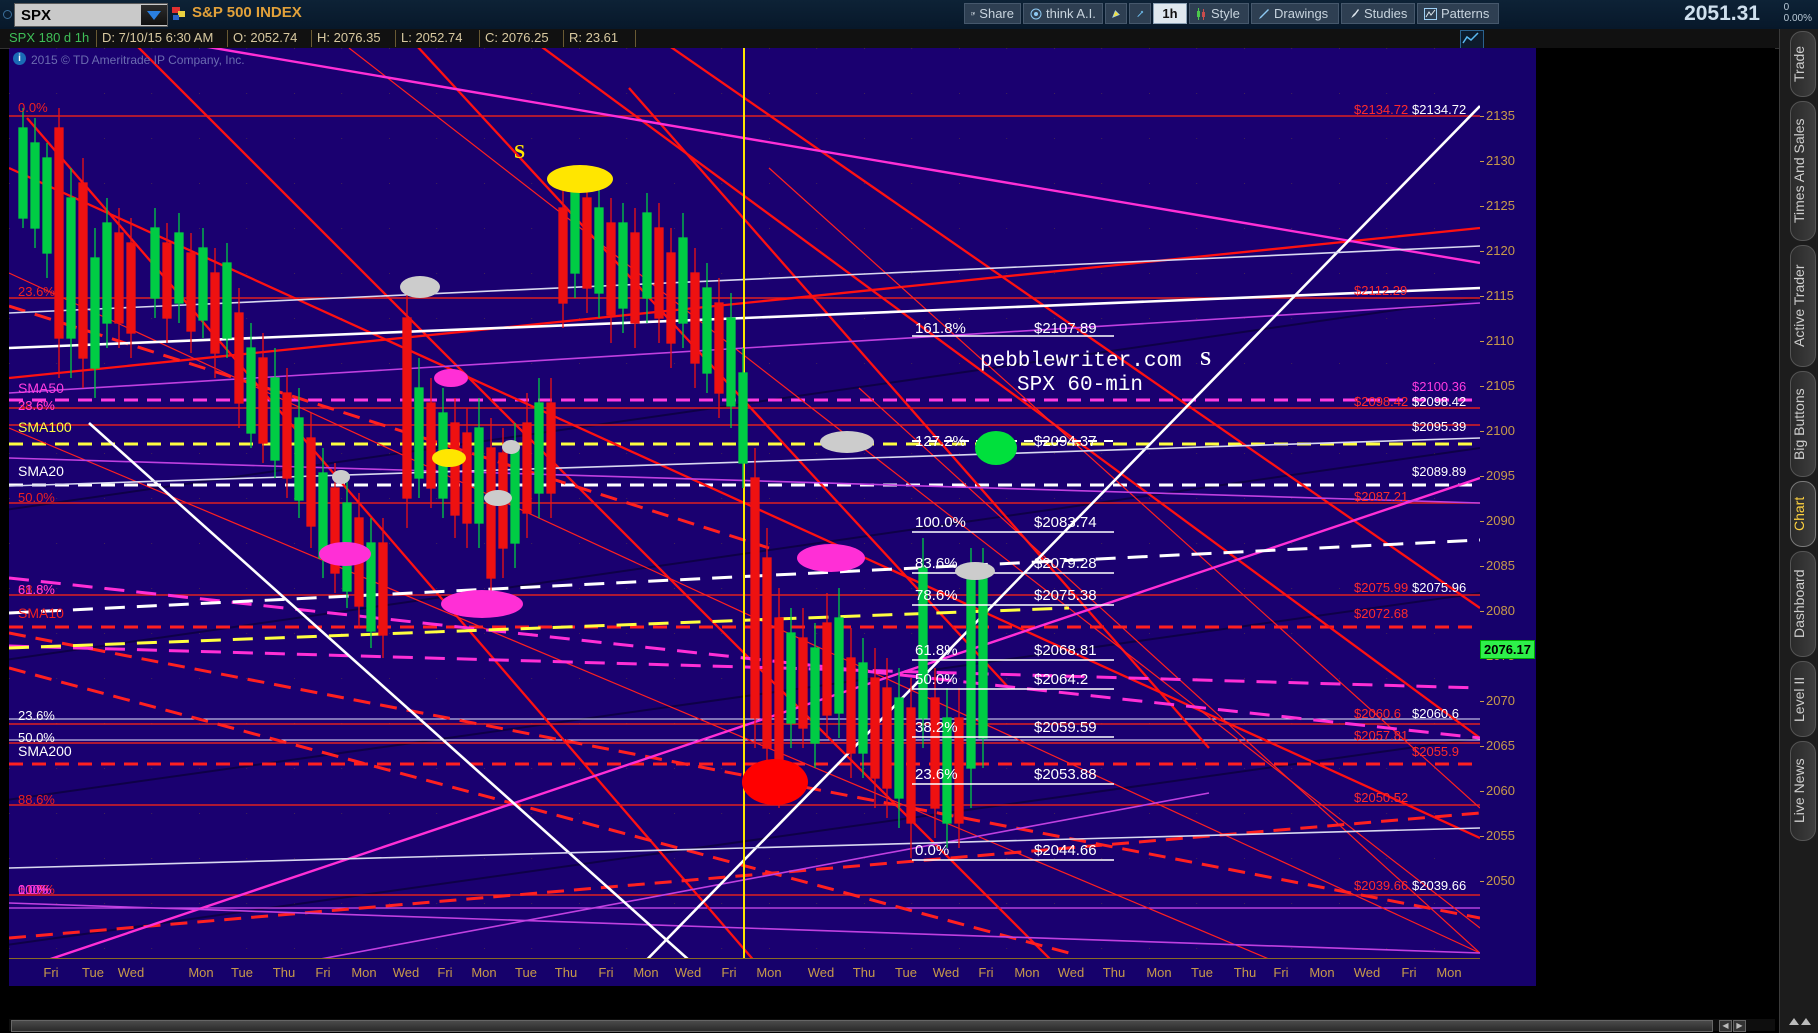  I want to click on vtab-chart: Chart, so click(1803, 514).